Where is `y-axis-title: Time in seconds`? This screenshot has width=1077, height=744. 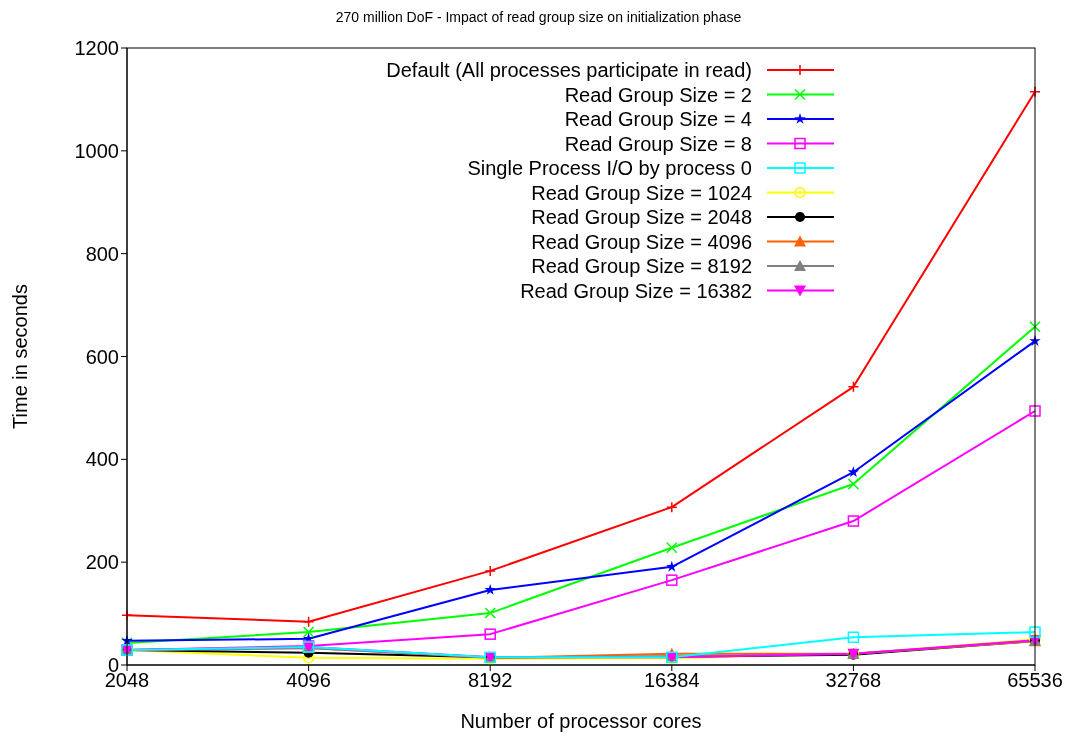 y-axis-title: Time in seconds is located at coordinates (20, 356).